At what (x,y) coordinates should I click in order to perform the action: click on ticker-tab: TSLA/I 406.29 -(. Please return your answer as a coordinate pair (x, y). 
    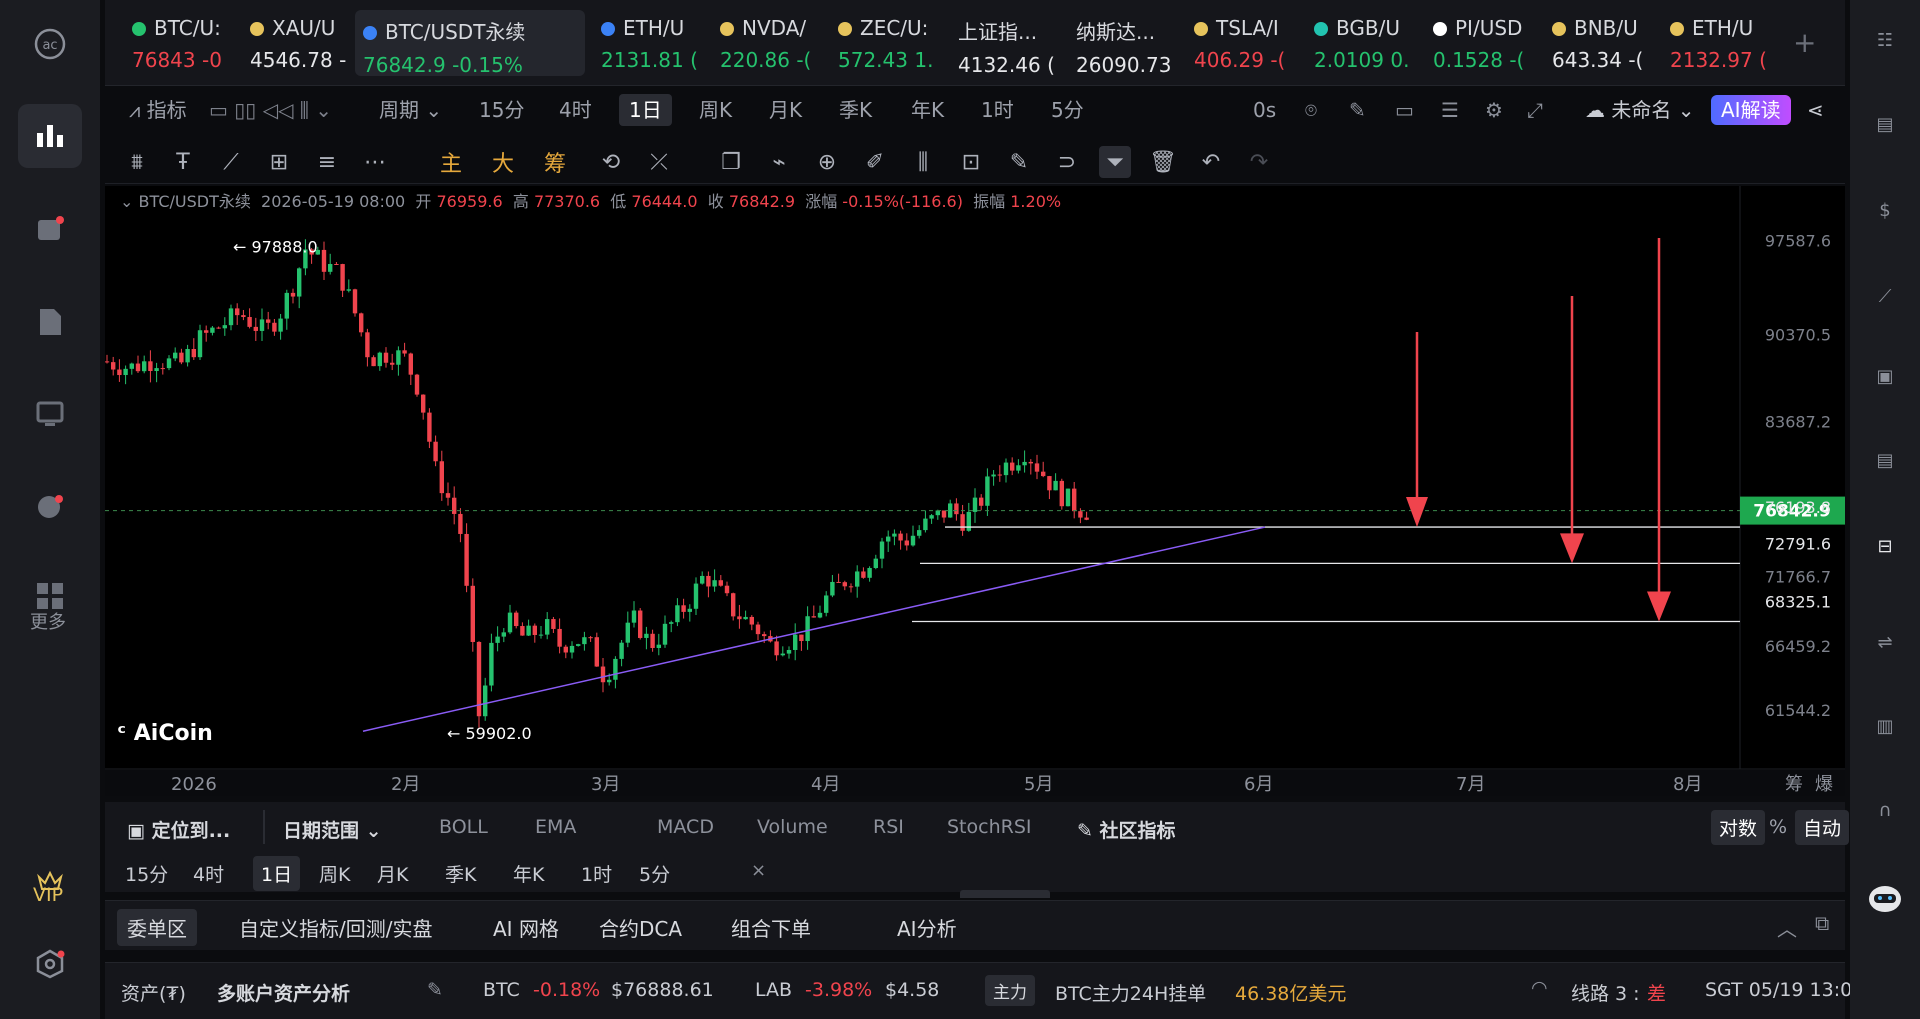
    Looking at the image, I should click on (1245, 43).